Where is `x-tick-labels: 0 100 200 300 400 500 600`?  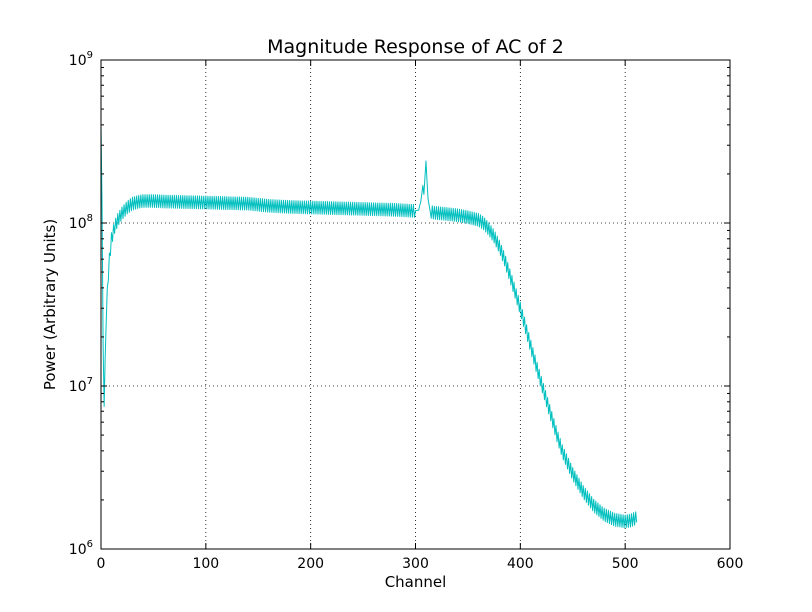
x-tick-labels: 0 100 200 300 400 500 600 is located at coordinates (420, 564).